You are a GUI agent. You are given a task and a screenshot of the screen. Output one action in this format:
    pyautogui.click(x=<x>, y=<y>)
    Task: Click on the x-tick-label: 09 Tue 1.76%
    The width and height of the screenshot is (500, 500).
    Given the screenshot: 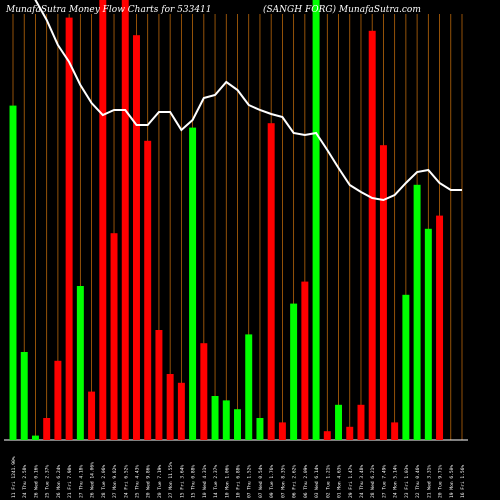 What is the action you would take?
    pyautogui.click(x=272, y=481)
    